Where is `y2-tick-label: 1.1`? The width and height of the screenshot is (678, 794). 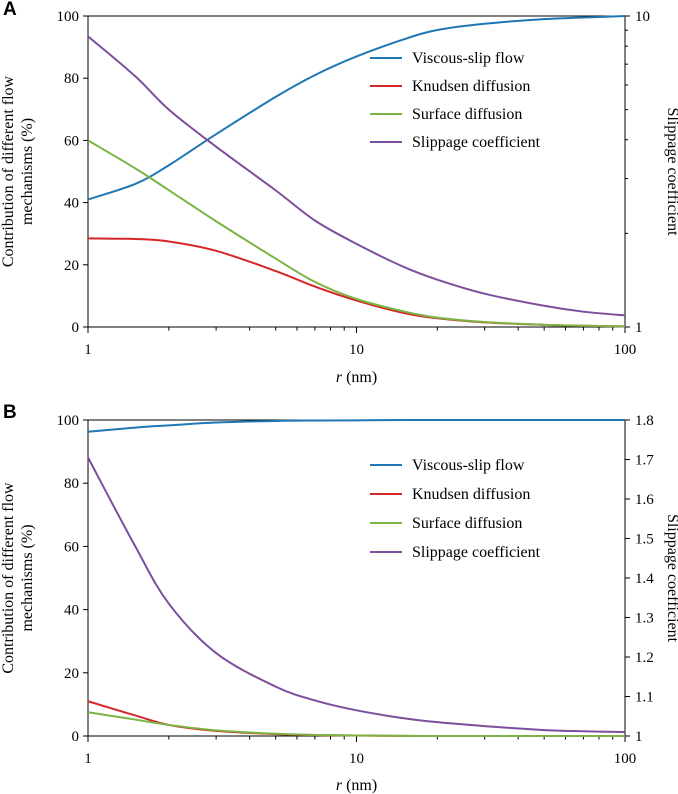
y2-tick-label: 1.1 is located at coordinates (644, 698).